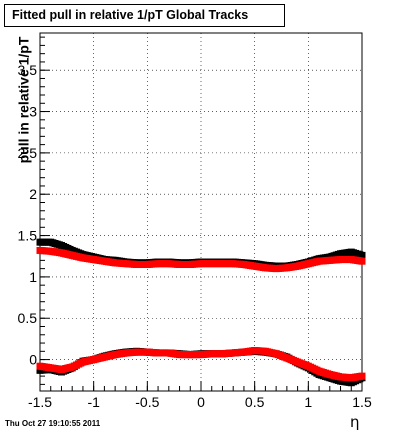 This screenshot has height=433, width=400. Describe the element at coordinates (33, 112) in the screenshot. I see `y-tick-label: 3` at that location.